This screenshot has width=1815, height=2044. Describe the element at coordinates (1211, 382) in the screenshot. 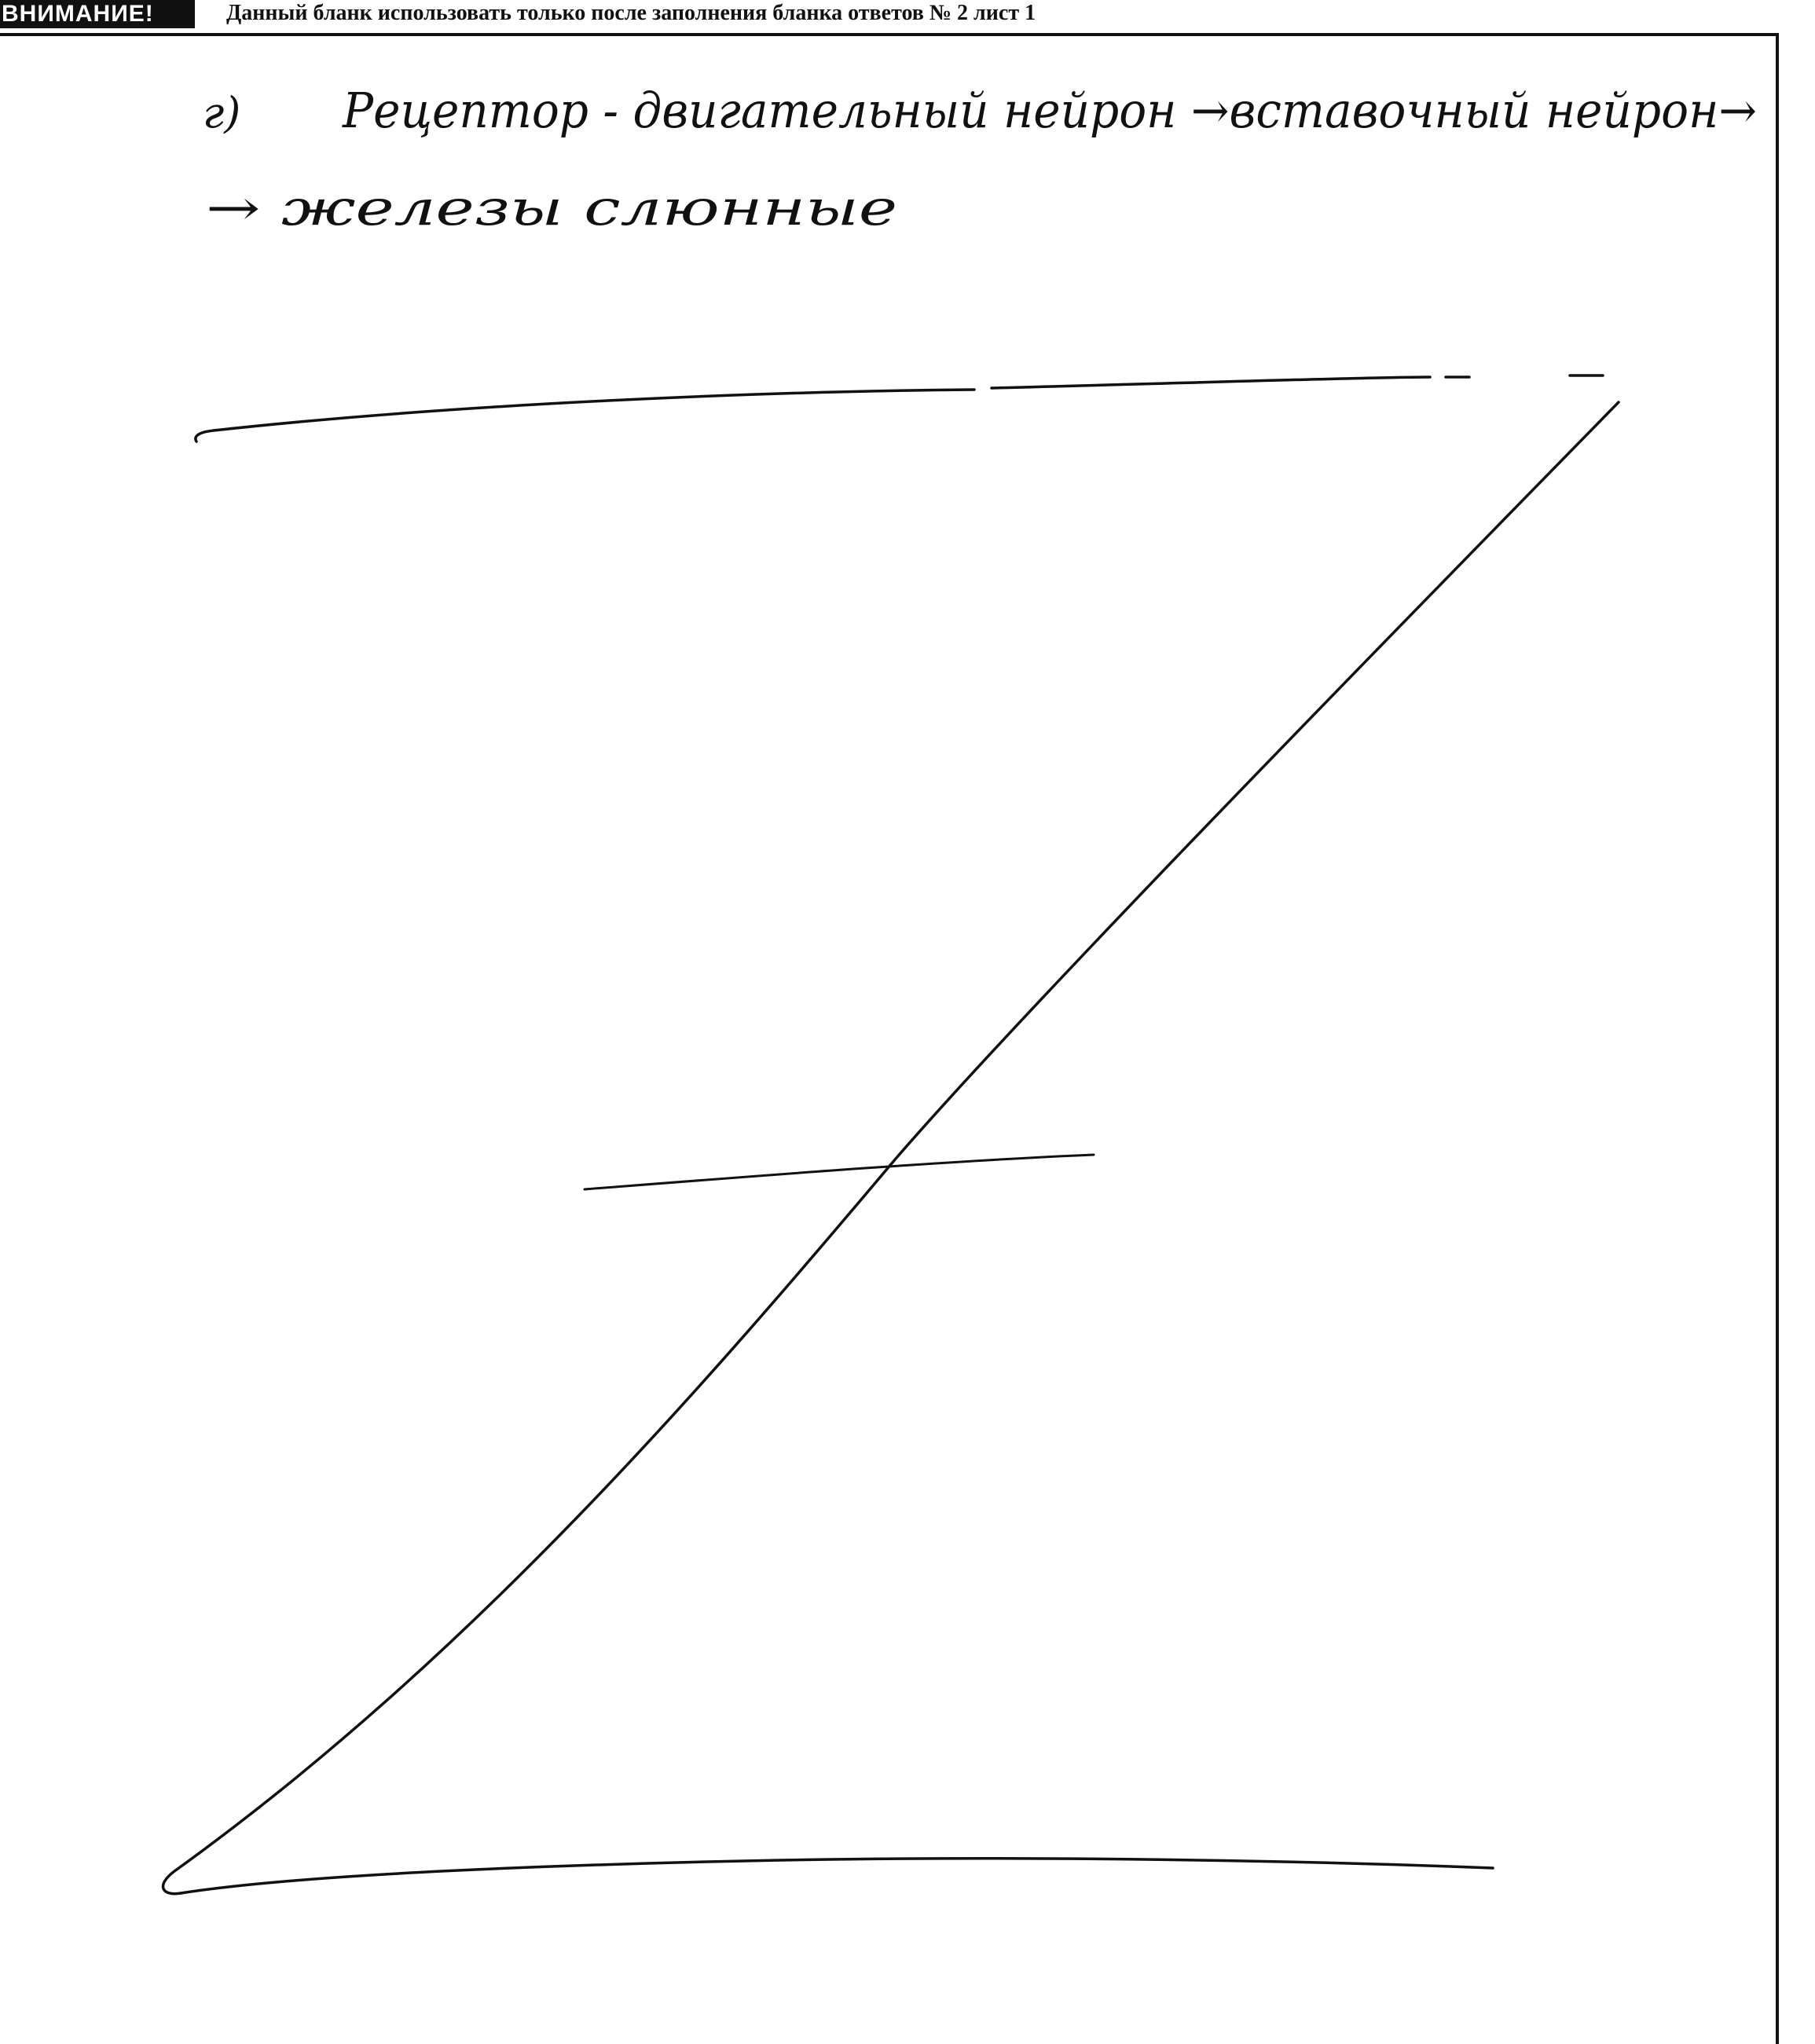

I see `z-strike-top-line-segment` at that location.